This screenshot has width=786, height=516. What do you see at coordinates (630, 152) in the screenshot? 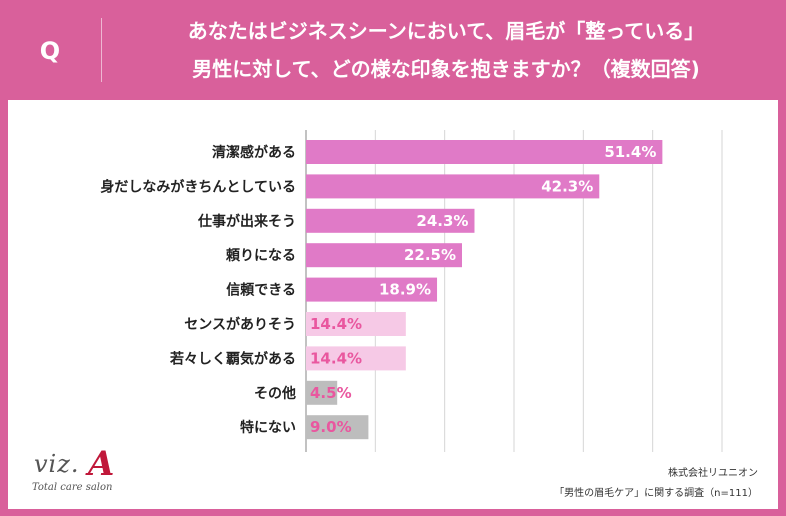
I see `value-label: 51.4%` at bounding box center [630, 152].